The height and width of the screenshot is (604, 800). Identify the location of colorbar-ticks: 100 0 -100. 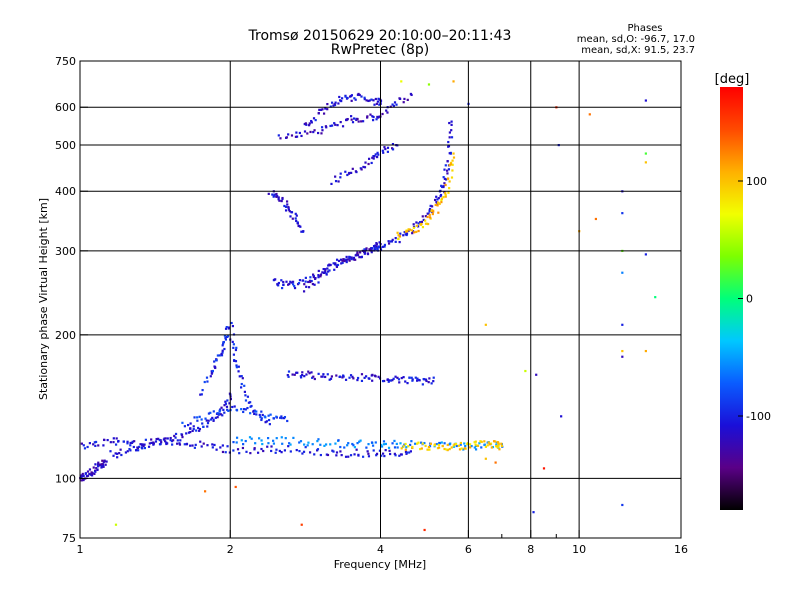
(754, 299).